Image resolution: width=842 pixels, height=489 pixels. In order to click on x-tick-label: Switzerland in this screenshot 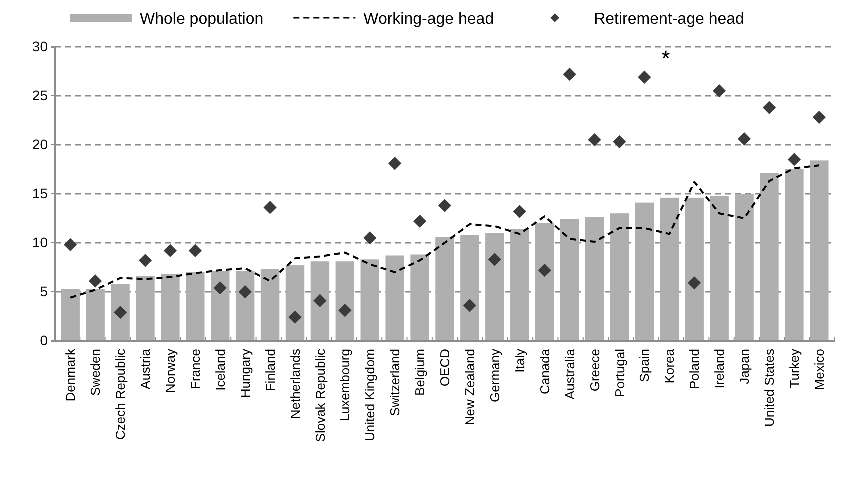, I will do `click(395, 382)`.